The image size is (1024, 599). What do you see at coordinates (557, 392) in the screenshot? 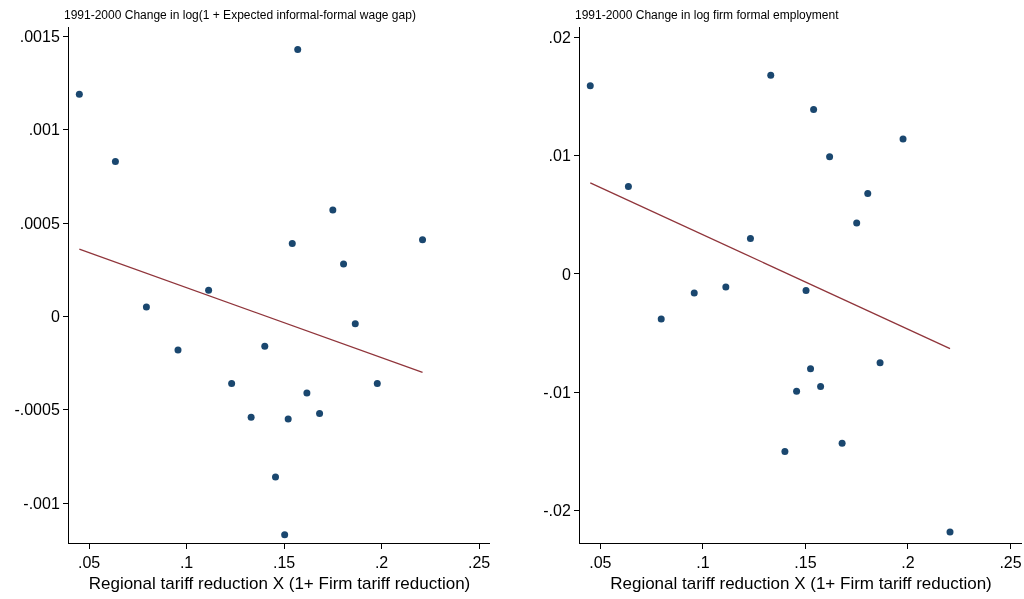
I see `y-tick-label: -.01` at bounding box center [557, 392].